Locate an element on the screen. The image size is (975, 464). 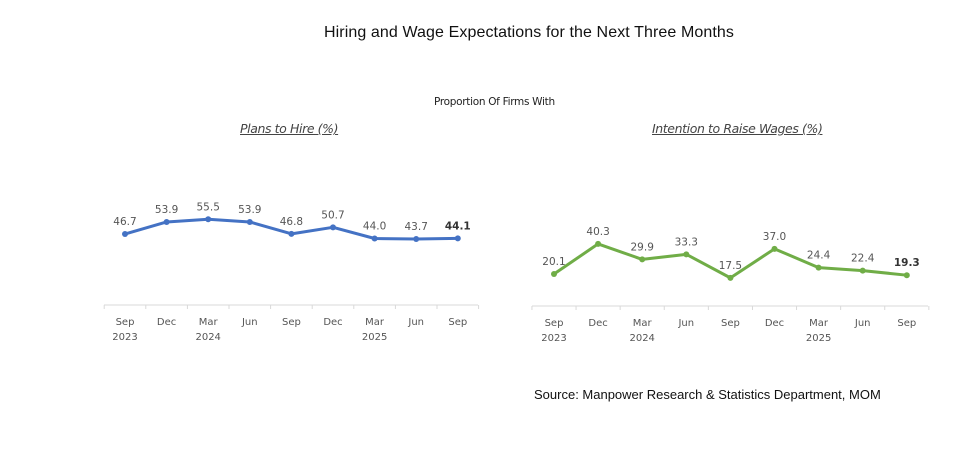
data-label: 46.8 is located at coordinates (291, 222).